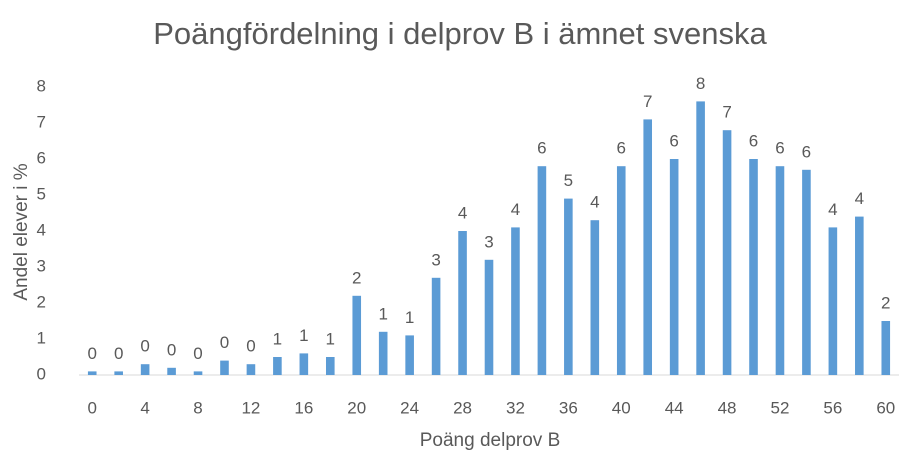  What do you see at coordinates (21, 231) in the screenshot?
I see `y-axis-title: Andel elever i %` at bounding box center [21, 231].